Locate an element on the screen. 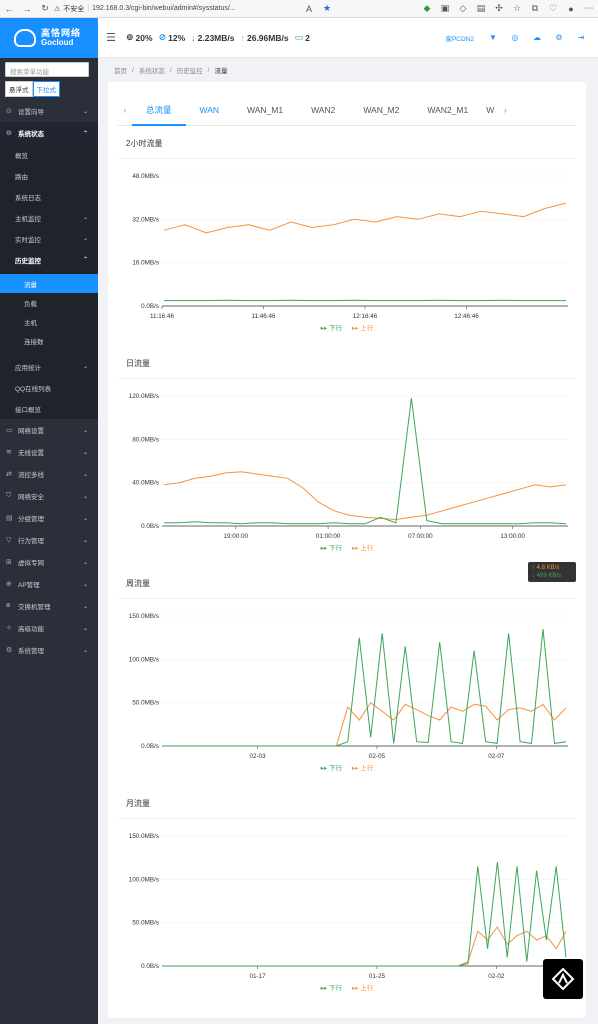 This screenshot has width=598, height=1024. shield-icon: ⛉ is located at coordinates (9, 495).